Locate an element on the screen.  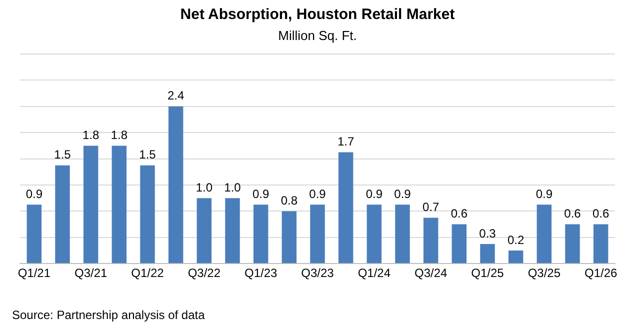
x-tick-label: Q3/24 is located at coordinates (431, 273).